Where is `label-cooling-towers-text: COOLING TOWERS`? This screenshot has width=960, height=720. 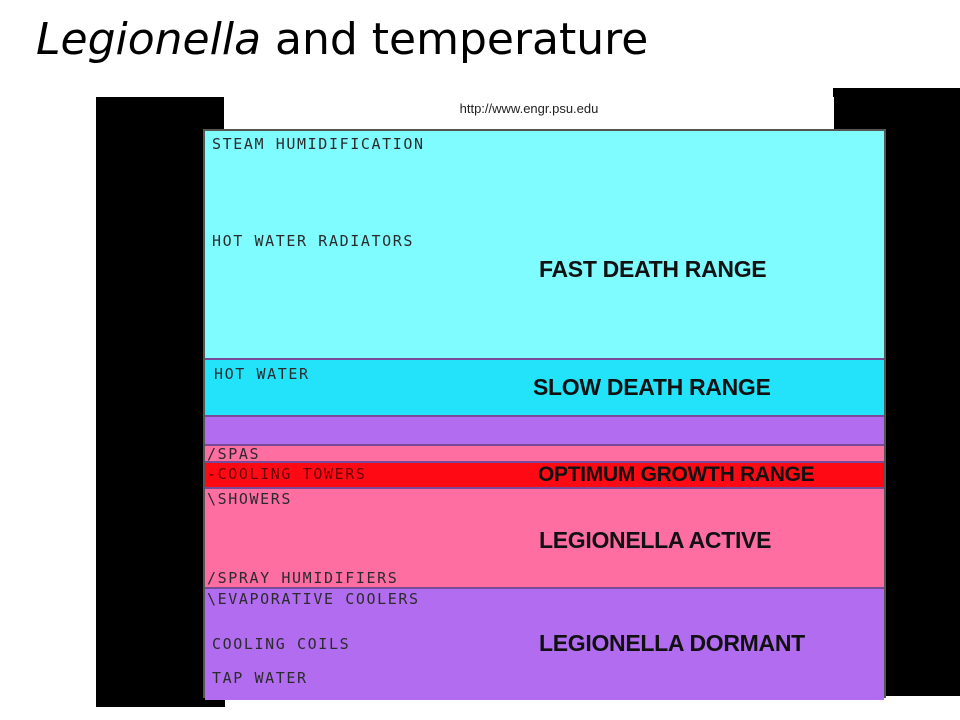
label-cooling-towers-text: COOLING TOWERS is located at coordinates (292, 474).